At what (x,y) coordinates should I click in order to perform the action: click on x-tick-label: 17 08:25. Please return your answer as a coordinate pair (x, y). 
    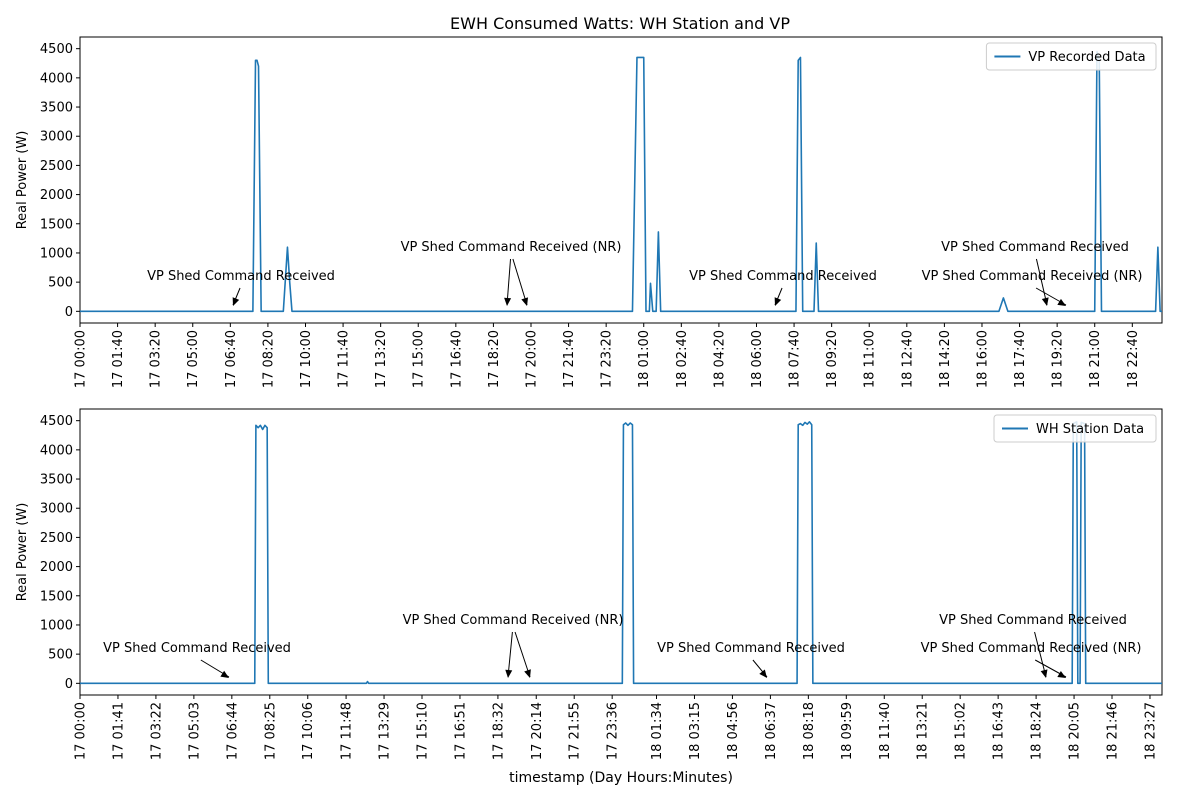
    Looking at the image, I should click on (270, 731).